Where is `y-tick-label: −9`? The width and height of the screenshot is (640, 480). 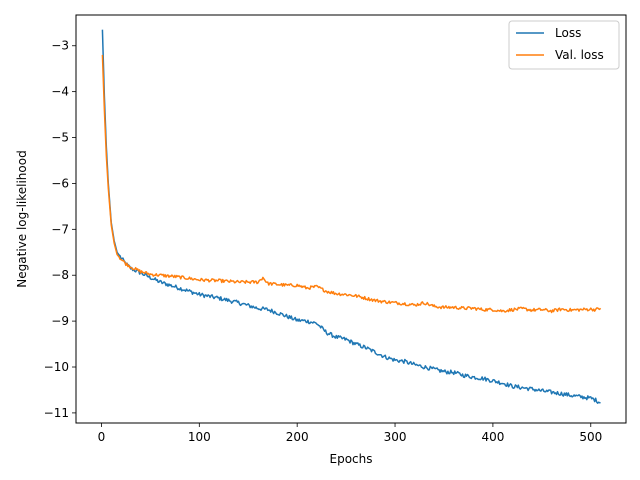 y-tick-label: −9 is located at coordinates (60, 321).